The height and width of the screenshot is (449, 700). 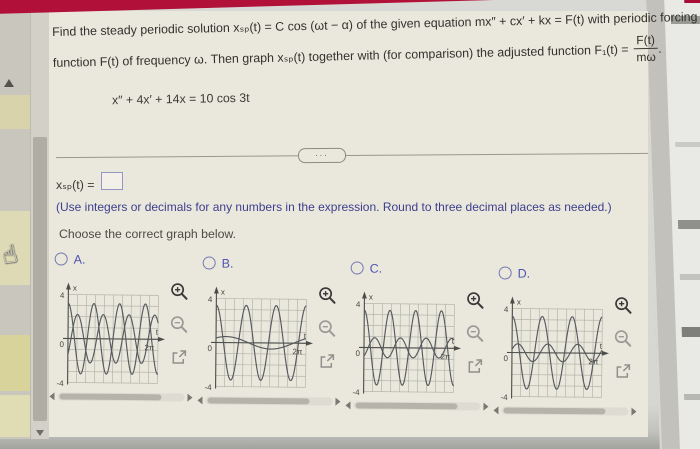 What do you see at coordinates (327, 295) in the screenshot?
I see `option-b-zoom-in-icon` at bounding box center [327, 295].